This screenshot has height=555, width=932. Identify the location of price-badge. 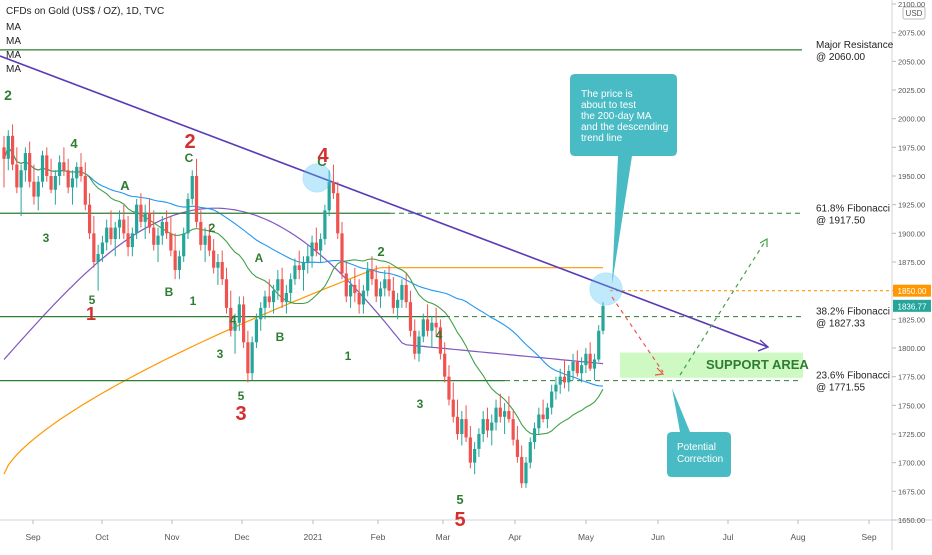
(912, 290).